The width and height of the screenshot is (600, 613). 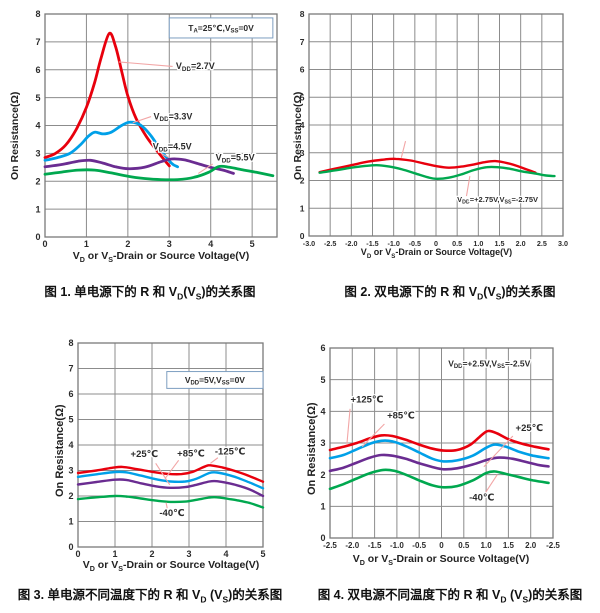 I want to click on figure-3-x-axis-label: VD or VS-Drain or Source Voltage(V), so click(x=171, y=566).